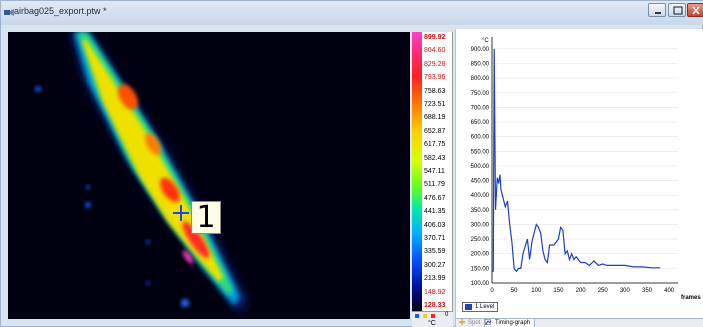 The width and height of the screenshot is (703, 327). I want to click on scale-value: 213.99, so click(435, 279).